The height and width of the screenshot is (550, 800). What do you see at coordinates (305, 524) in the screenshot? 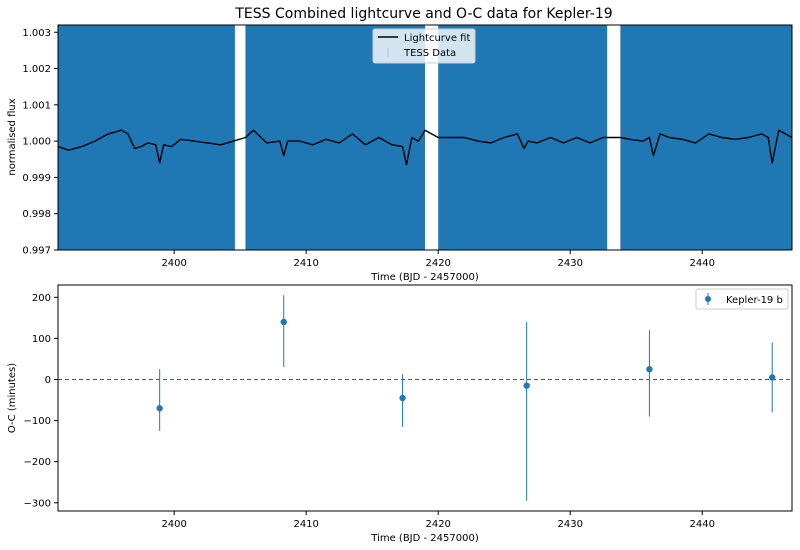
I see `oc-x-tick-label-1: 2410` at bounding box center [305, 524].